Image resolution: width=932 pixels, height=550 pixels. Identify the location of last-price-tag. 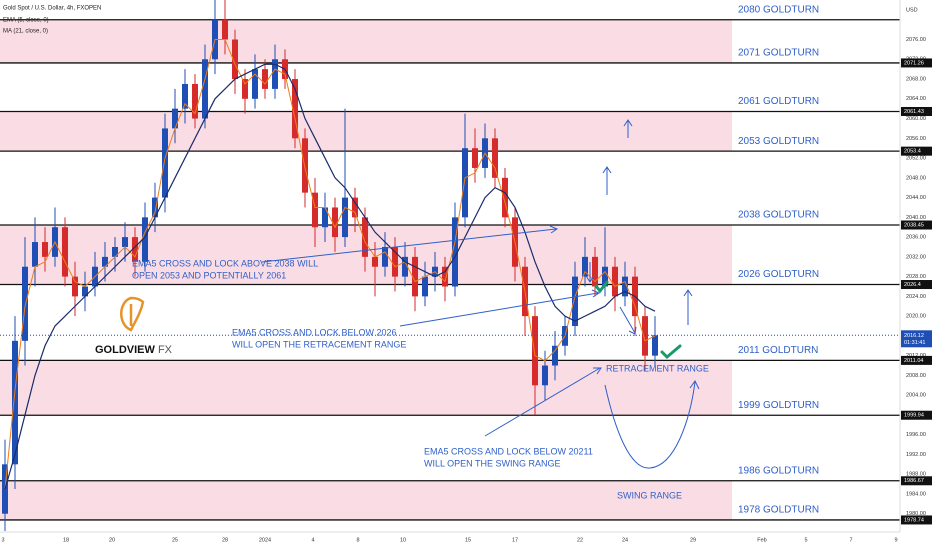
(916, 339).